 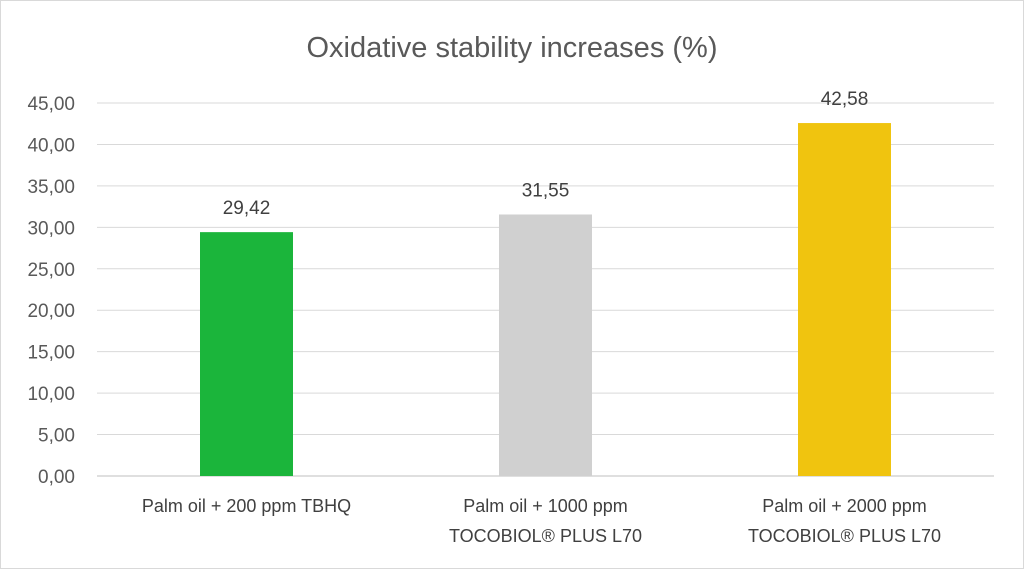 I want to click on y-tick-label: 30,00, so click(x=51, y=228).